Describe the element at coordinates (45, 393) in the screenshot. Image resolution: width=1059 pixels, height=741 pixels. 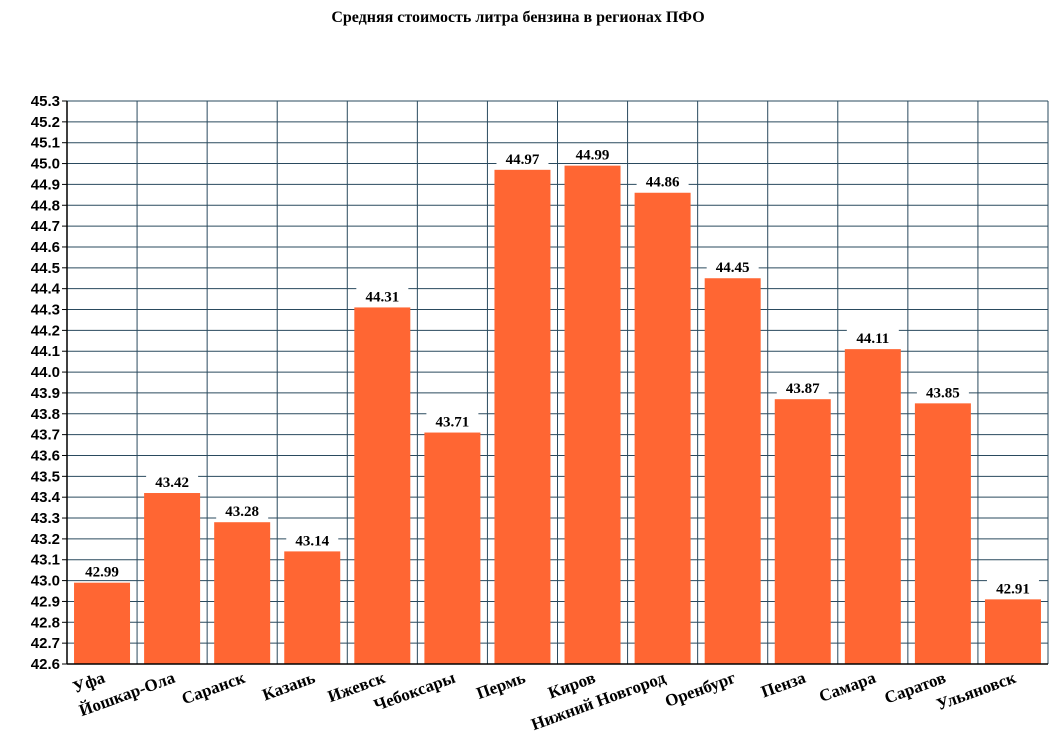
I see `y-tick-label: 43.9` at that location.